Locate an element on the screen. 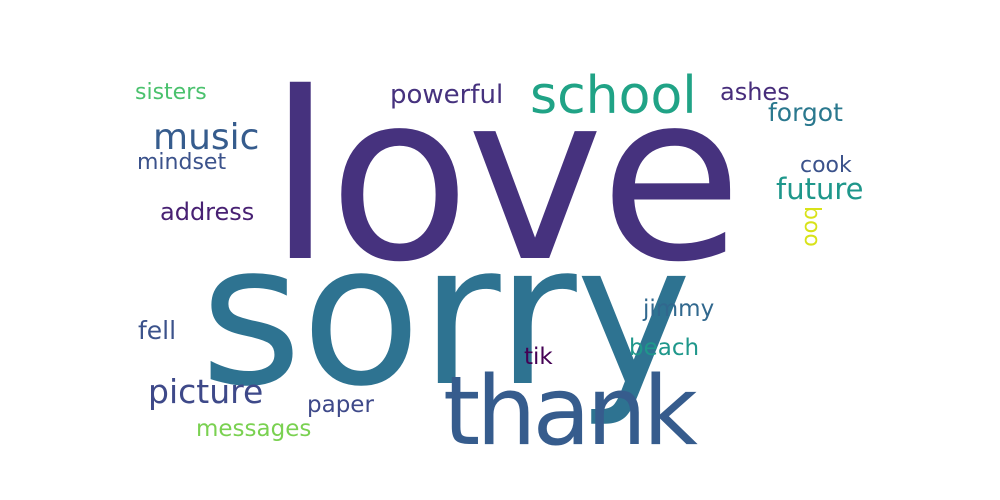 This screenshot has width=1000, height=500. word-jimmy: jimmy is located at coordinates (679, 309).